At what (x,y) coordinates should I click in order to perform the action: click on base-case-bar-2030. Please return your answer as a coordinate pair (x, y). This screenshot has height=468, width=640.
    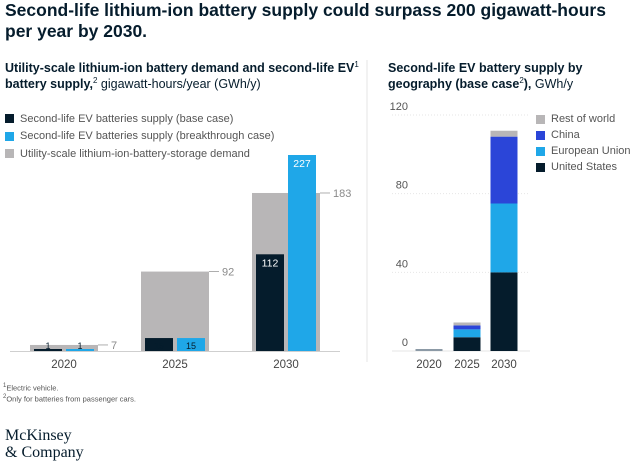
    Looking at the image, I should click on (270, 302).